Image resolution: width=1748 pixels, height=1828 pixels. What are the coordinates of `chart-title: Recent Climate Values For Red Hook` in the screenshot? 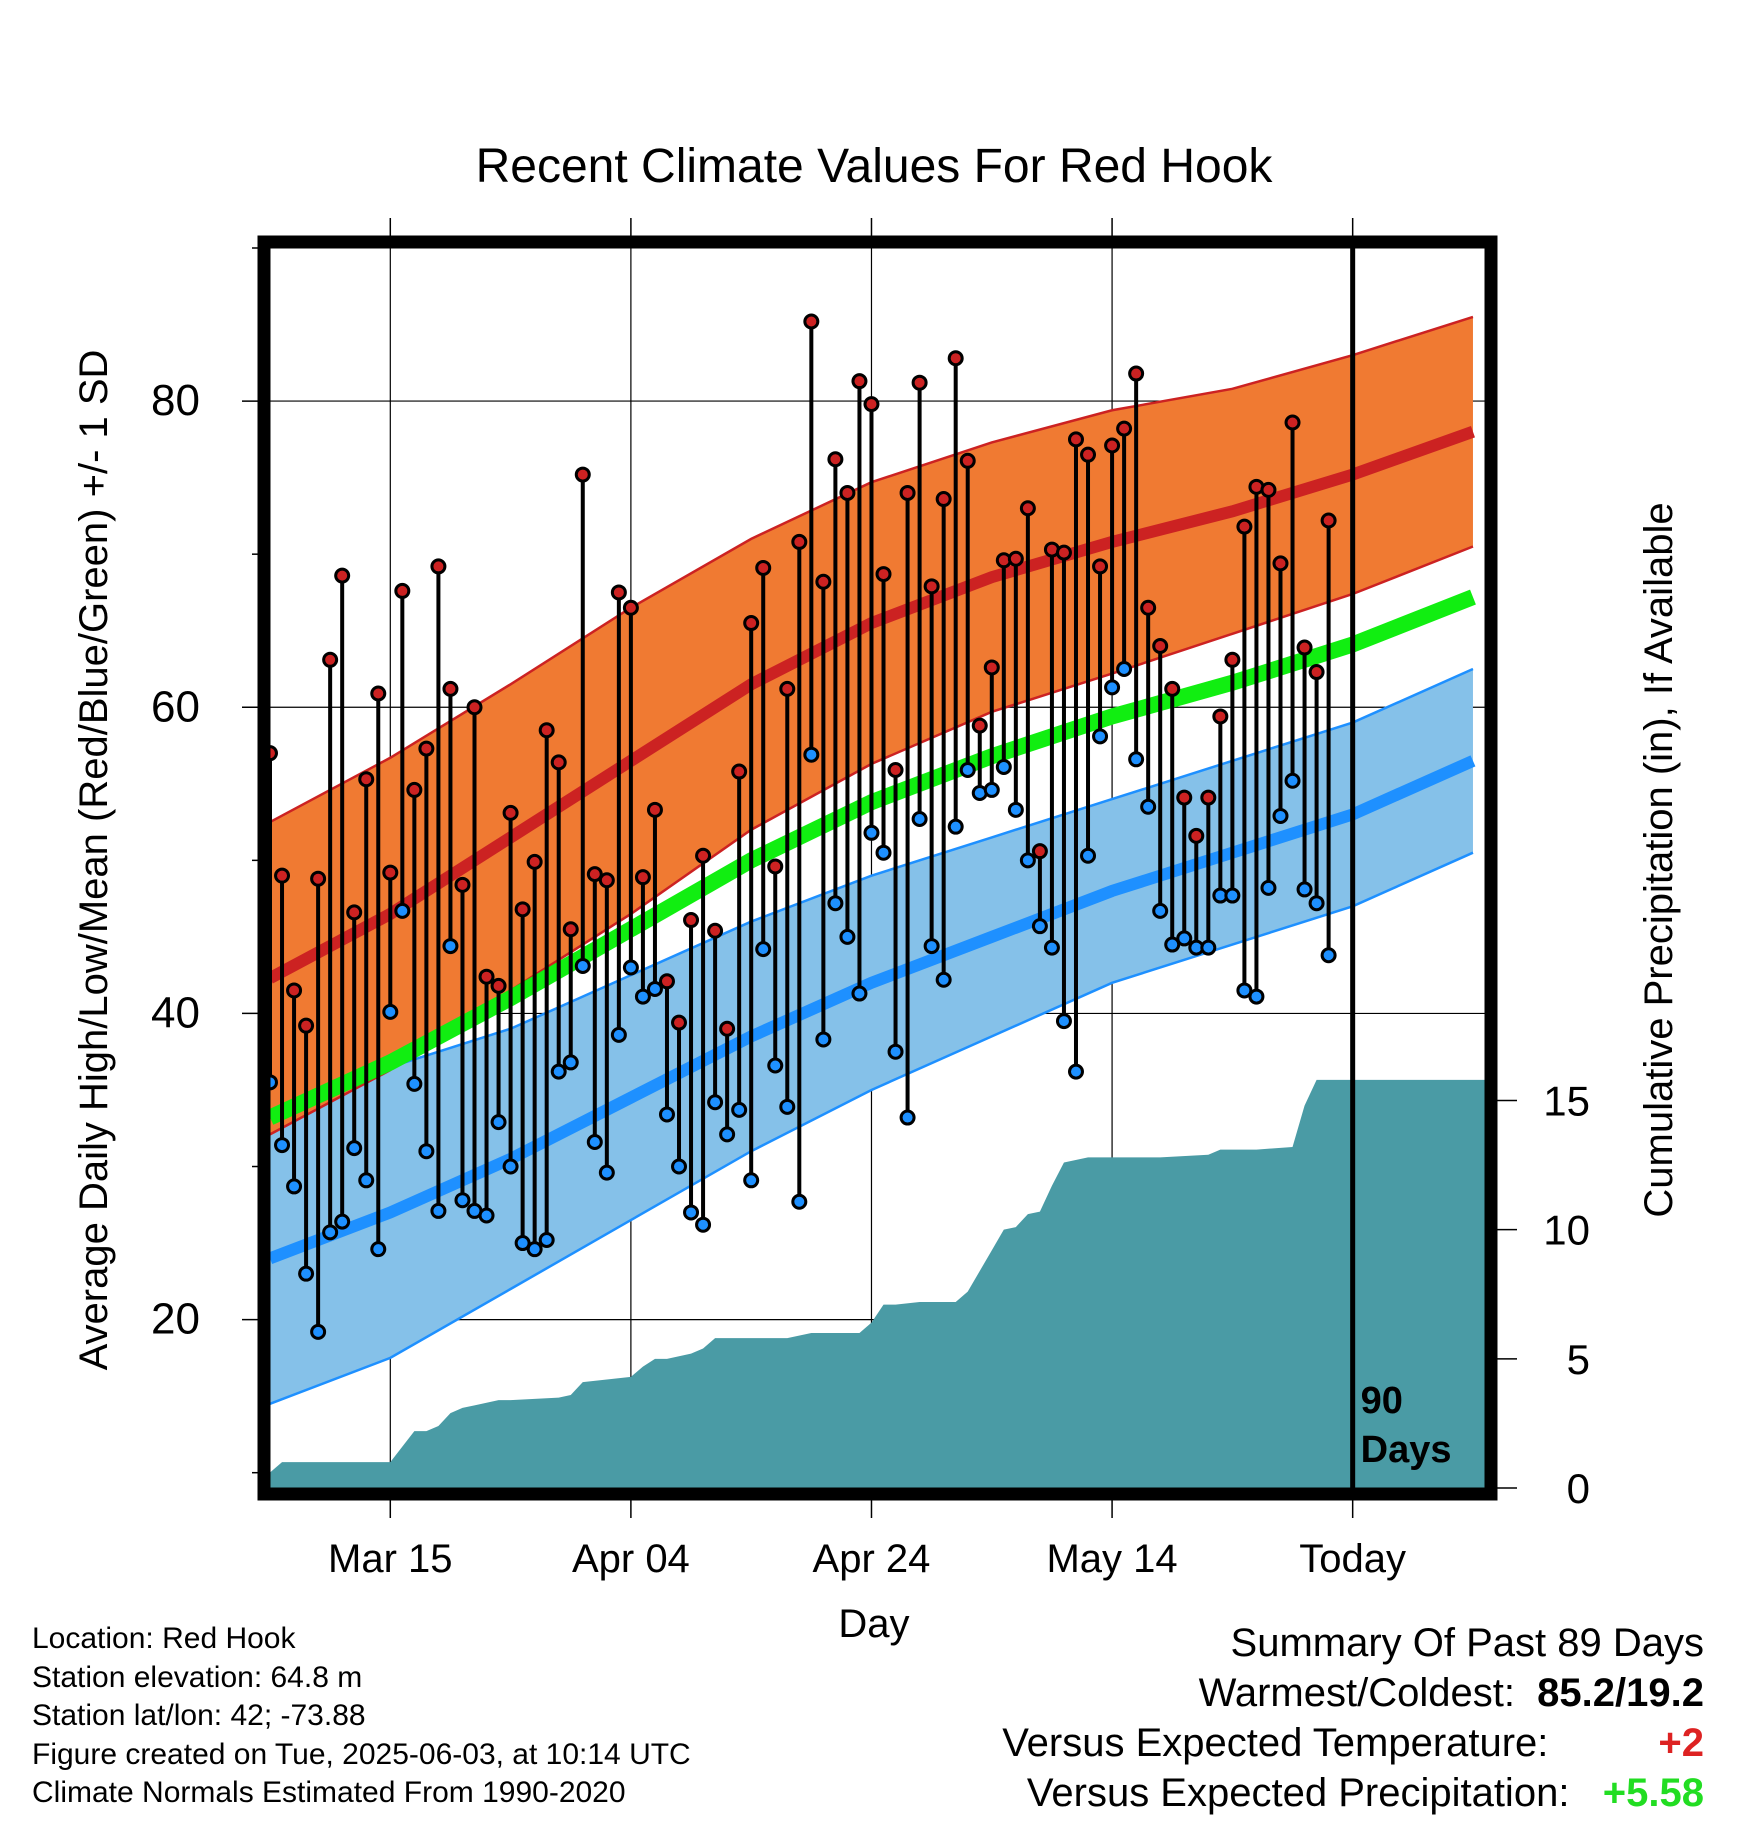 It's located at (875, 166).